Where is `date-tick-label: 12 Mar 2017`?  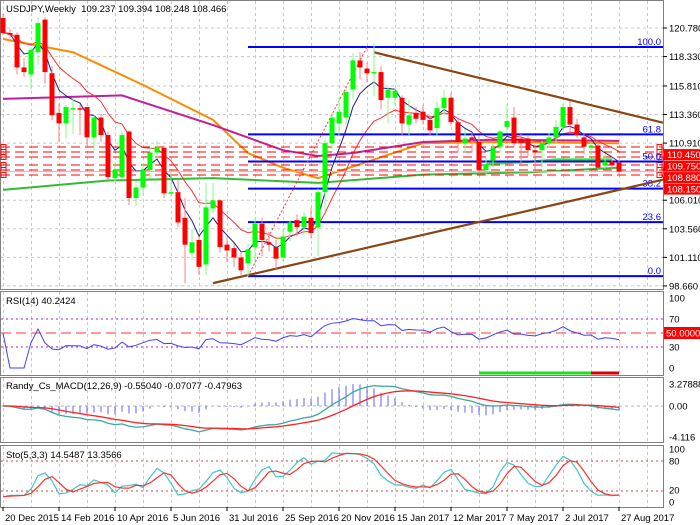 date-tick-label: 12 Mar 2017 is located at coordinates (479, 518).